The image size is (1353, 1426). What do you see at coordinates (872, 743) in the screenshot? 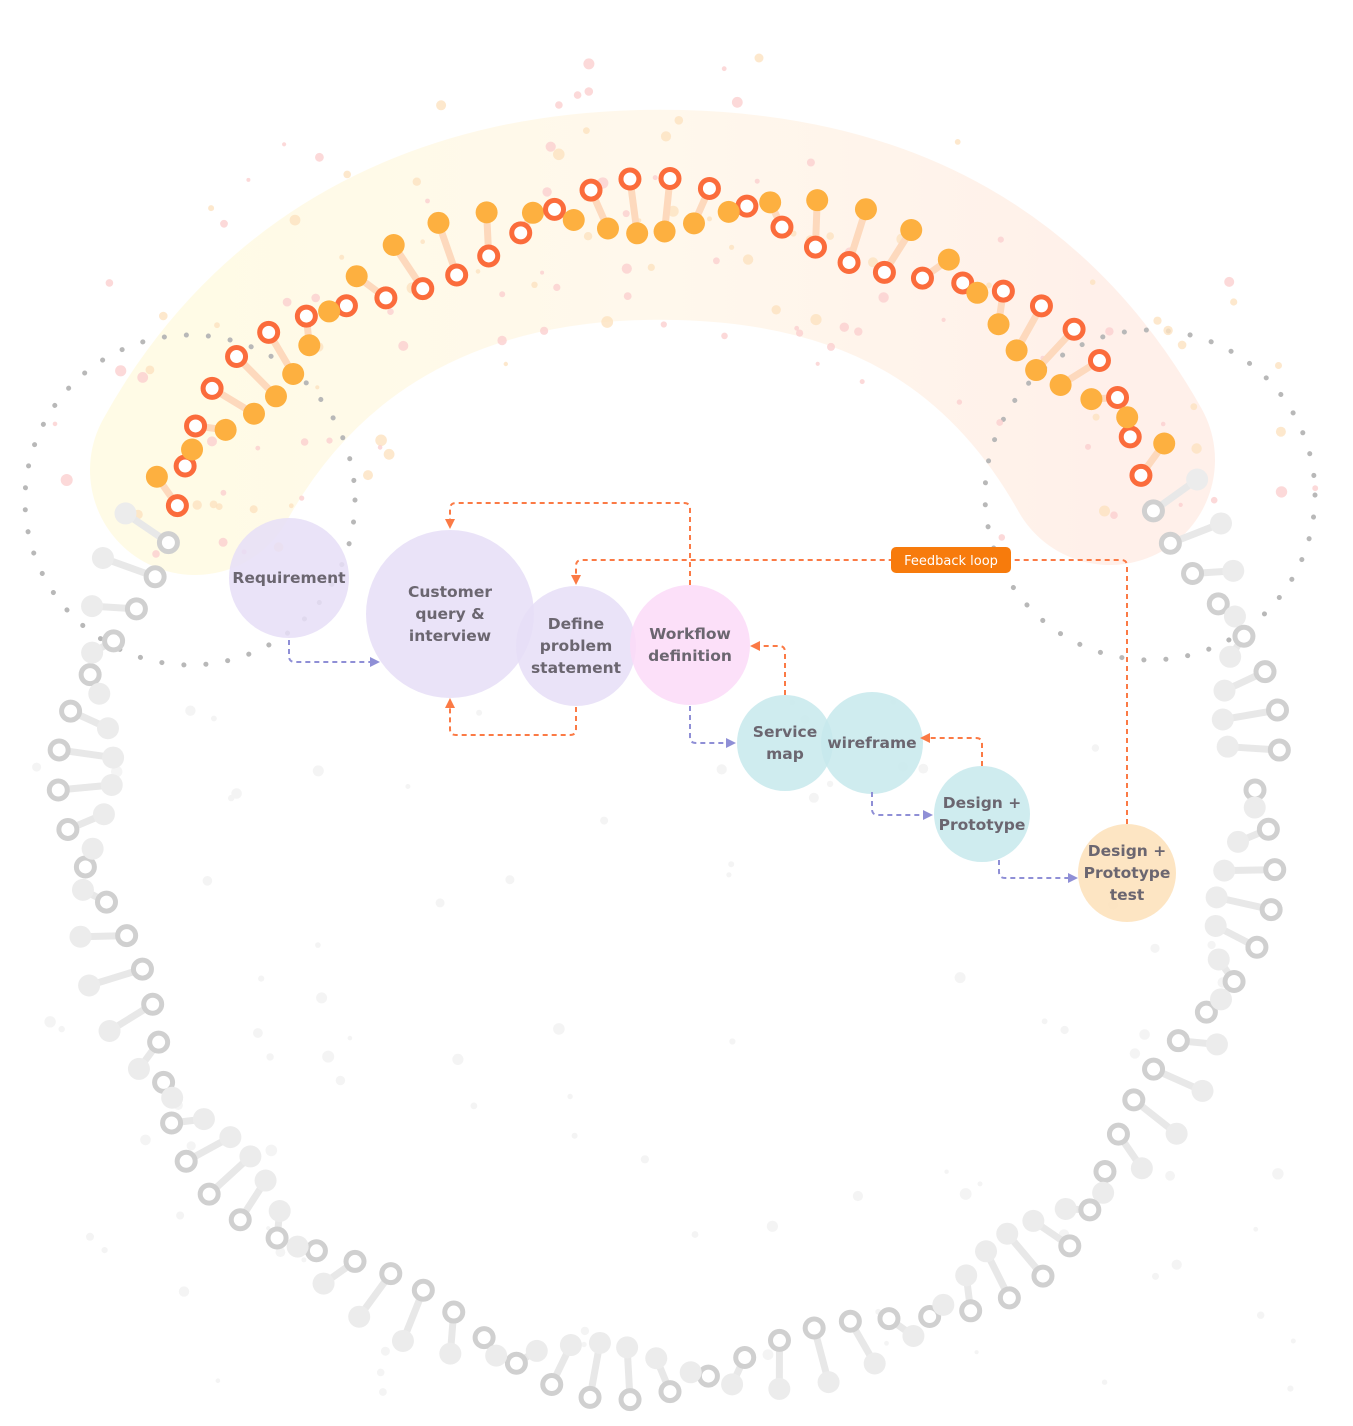
I see `node-wireframe: wireframe` at bounding box center [872, 743].